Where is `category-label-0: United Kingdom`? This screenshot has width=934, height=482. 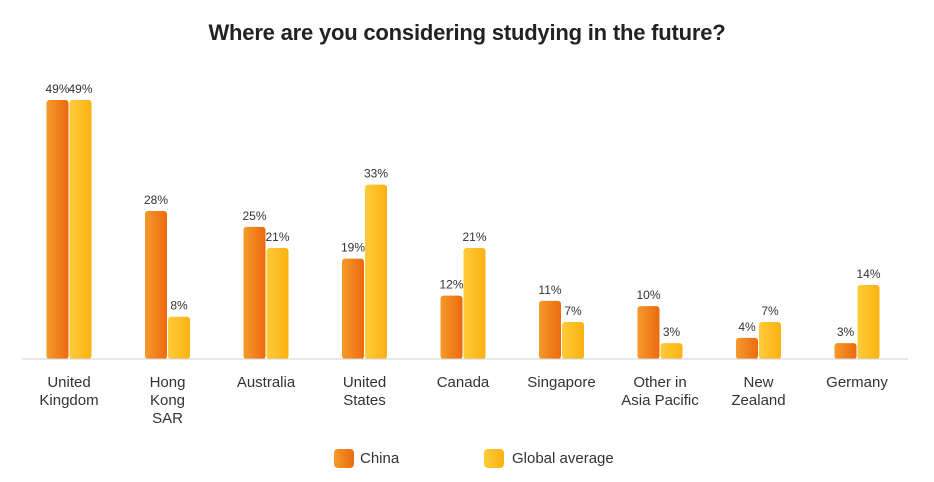
category-label-0: United Kingdom is located at coordinates (68, 391).